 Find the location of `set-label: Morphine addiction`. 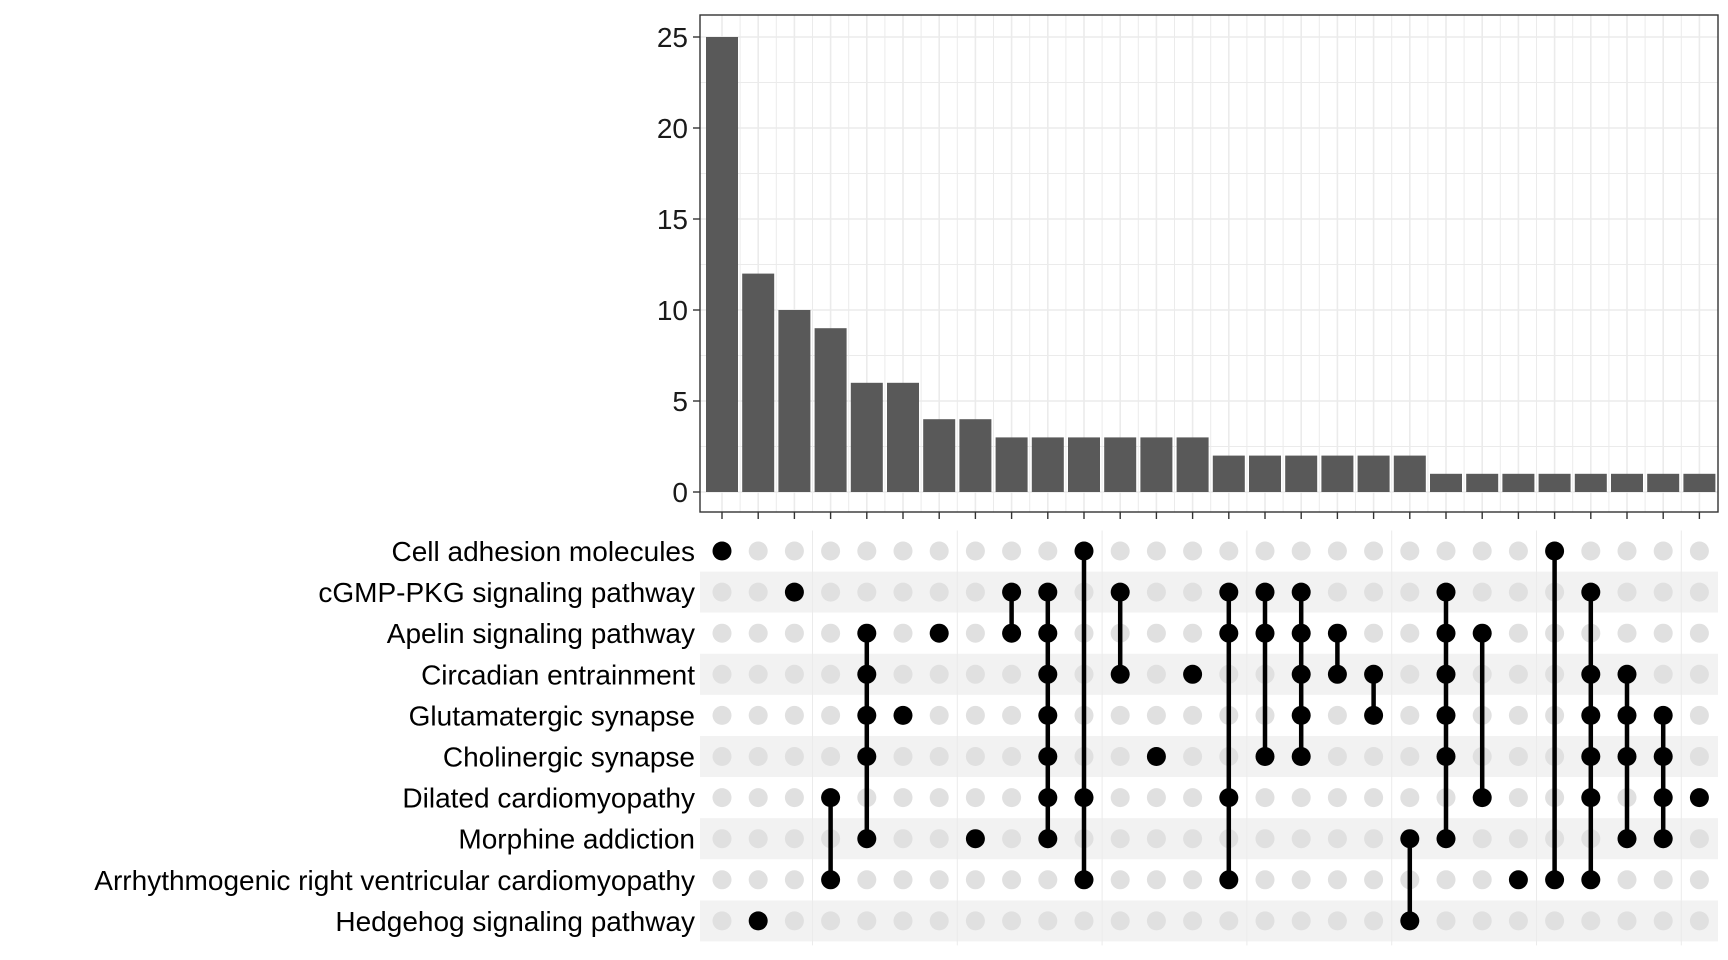

set-label: Morphine addiction is located at coordinates (576, 839).